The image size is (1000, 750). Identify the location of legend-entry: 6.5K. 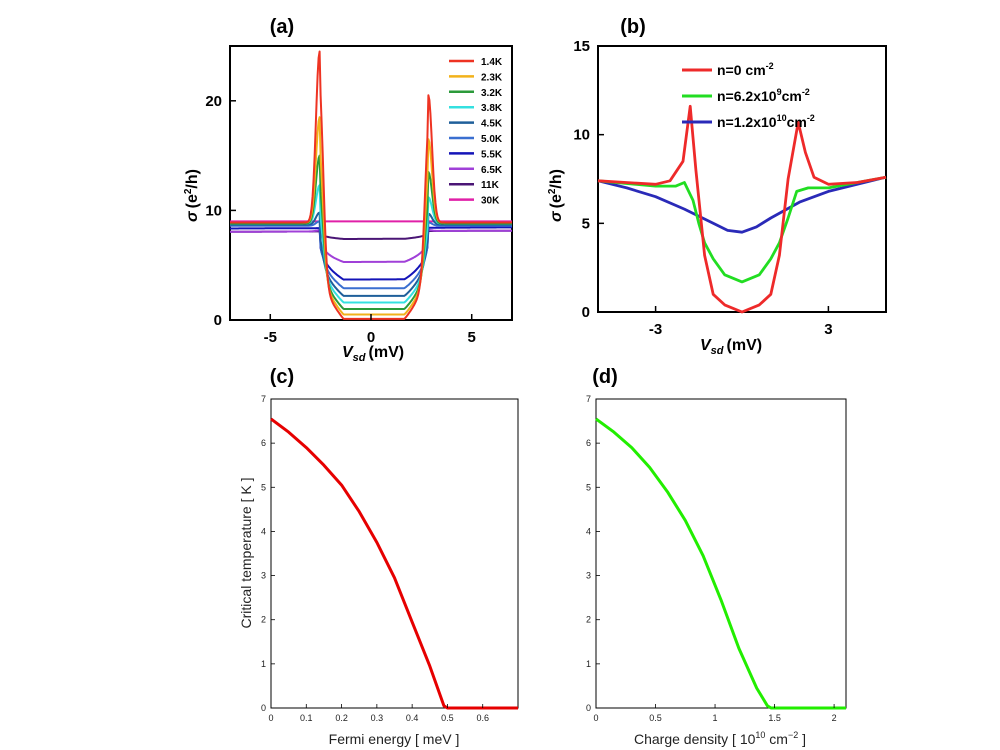
(492, 170).